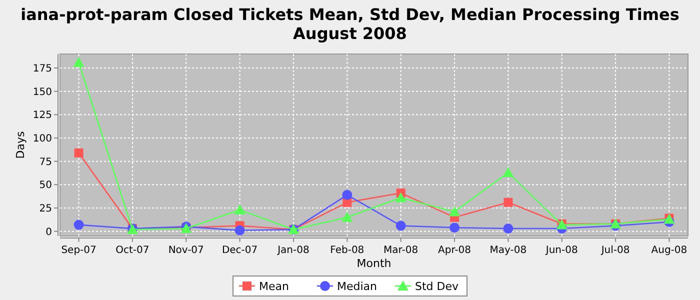  I want to click on y-tick-label: 0, so click(49, 232).